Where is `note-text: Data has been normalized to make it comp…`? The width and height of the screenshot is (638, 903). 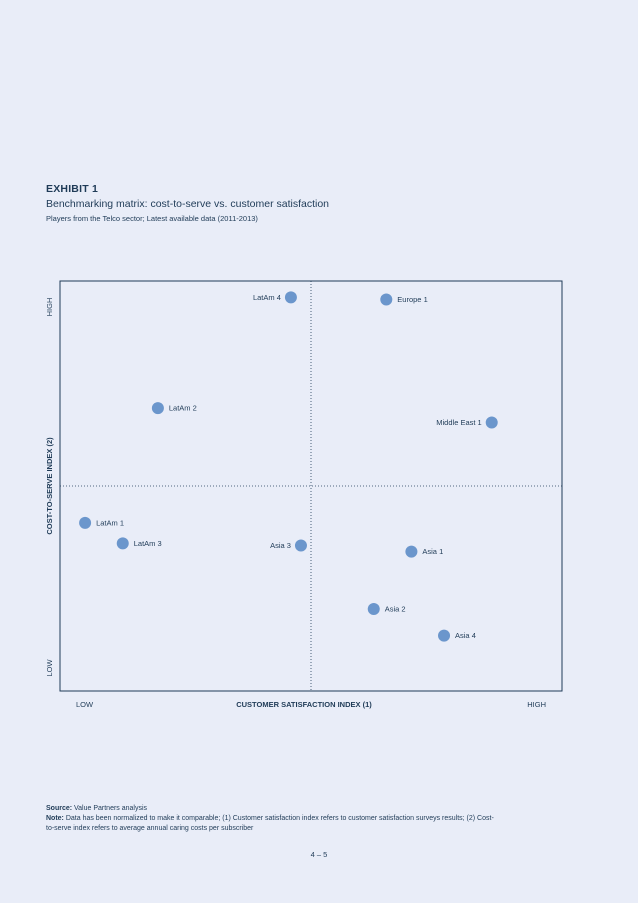 note-text: Data has been normalized to make it comp… is located at coordinates (270, 823).